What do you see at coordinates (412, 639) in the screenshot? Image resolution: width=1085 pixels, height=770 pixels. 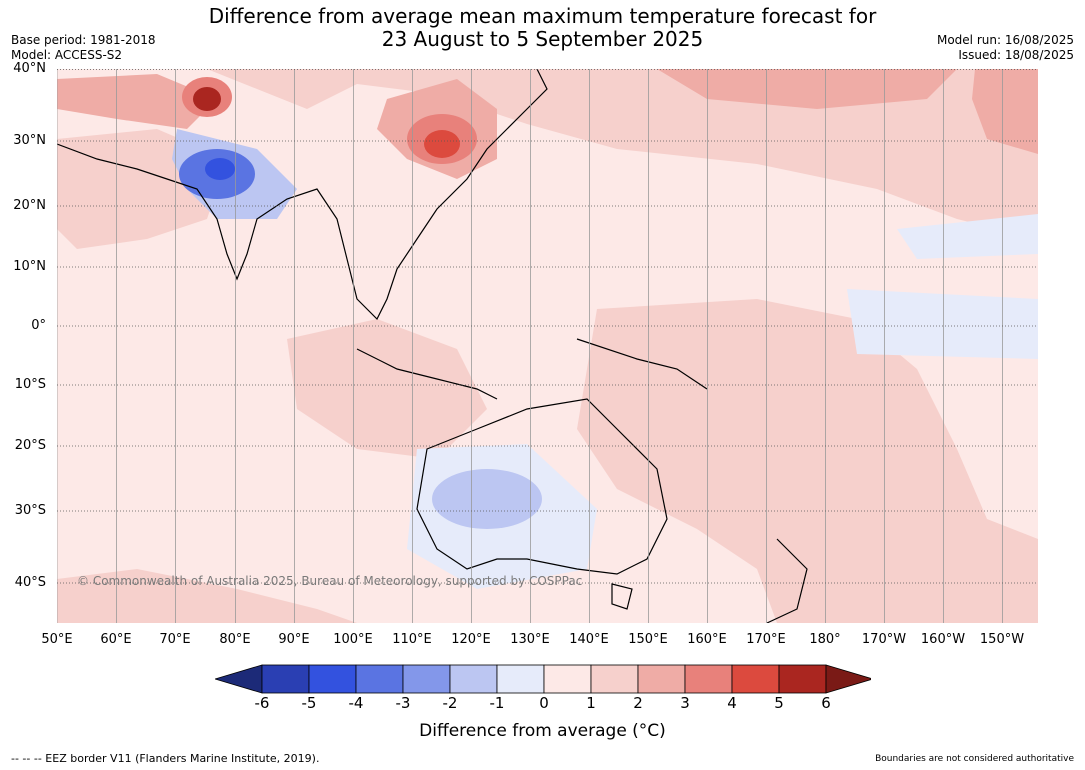 I see `lon-label: 110°E` at bounding box center [412, 639].